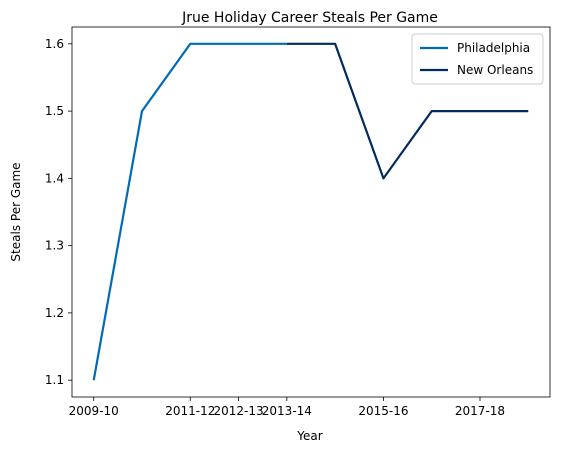 This screenshot has width=570, height=453. I want to click on legend-label-philadelphia: Philadelphia, so click(493, 48).